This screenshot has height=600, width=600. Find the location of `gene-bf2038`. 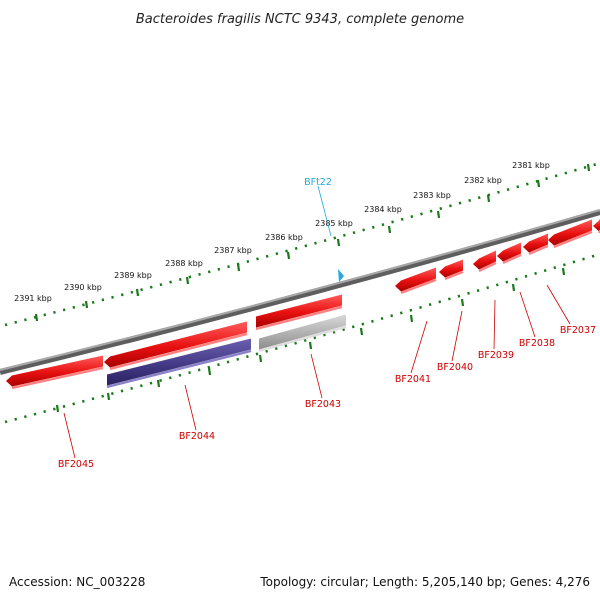

gene-bf2038 is located at coordinates (509, 253).